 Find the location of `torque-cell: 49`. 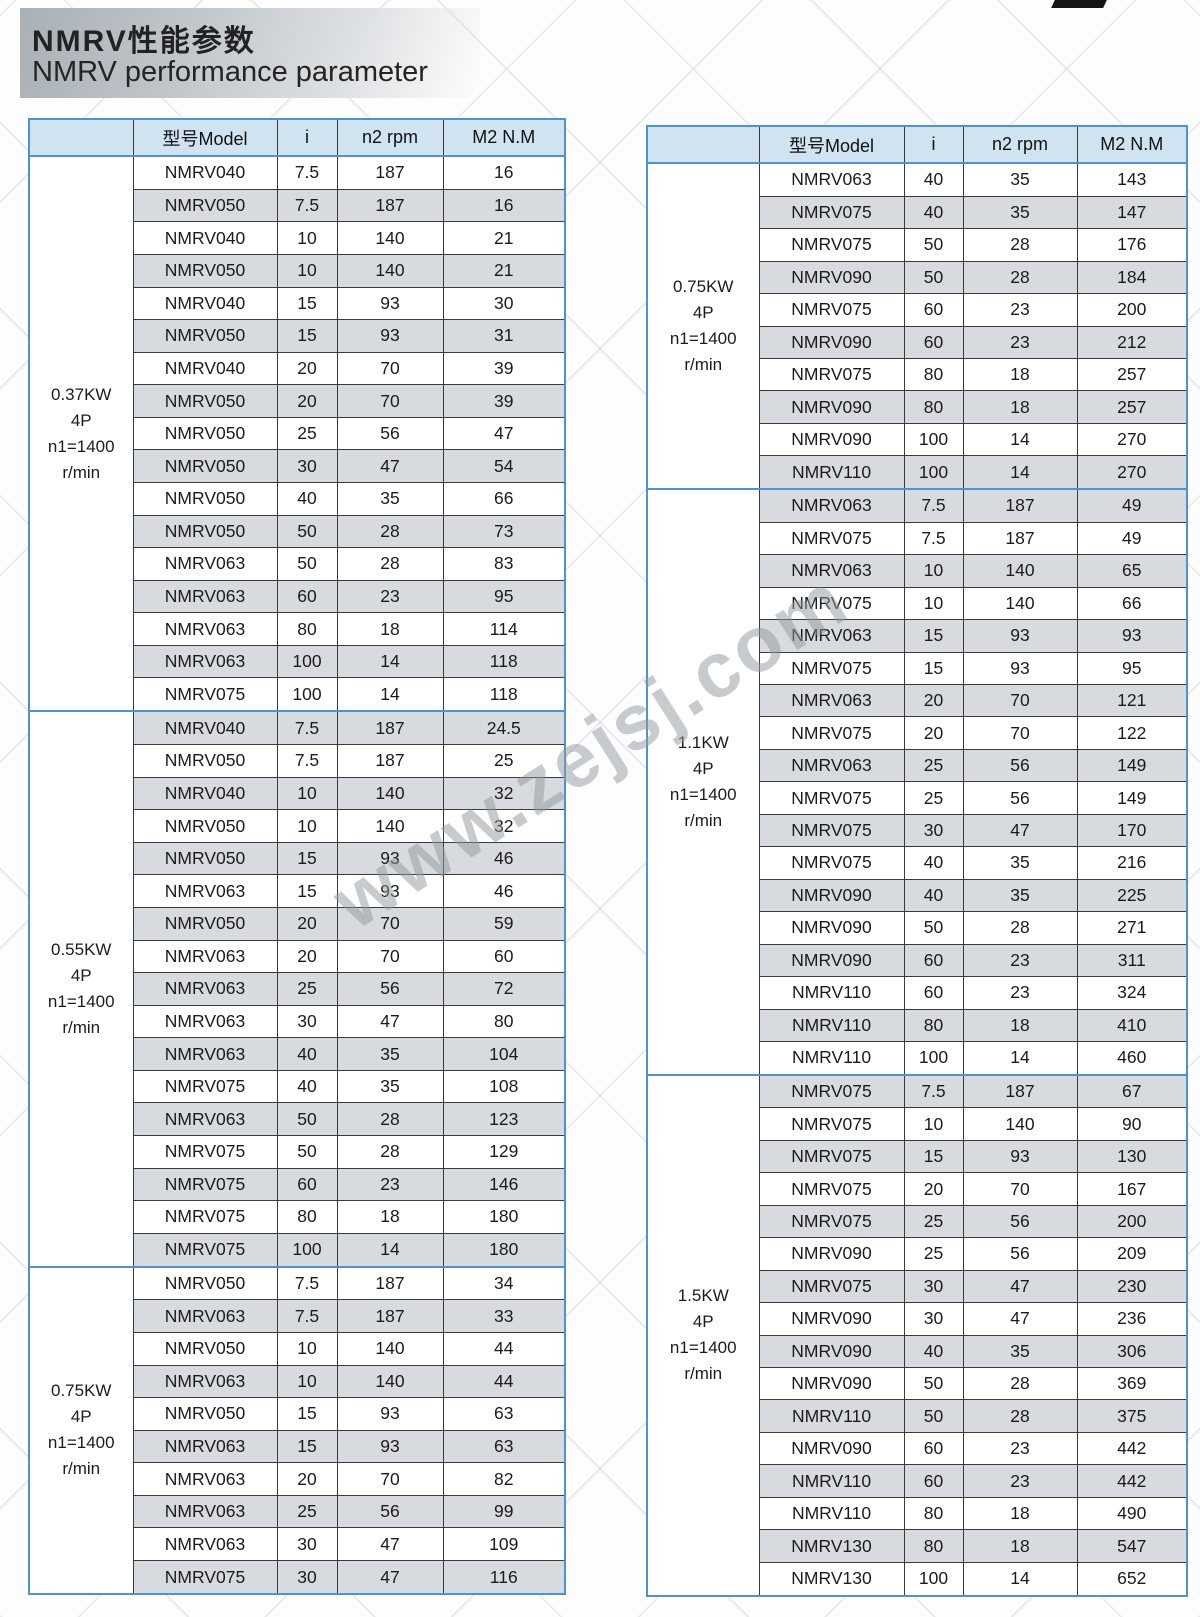

torque-cell: 49 is located at coordinates (1132, 538).